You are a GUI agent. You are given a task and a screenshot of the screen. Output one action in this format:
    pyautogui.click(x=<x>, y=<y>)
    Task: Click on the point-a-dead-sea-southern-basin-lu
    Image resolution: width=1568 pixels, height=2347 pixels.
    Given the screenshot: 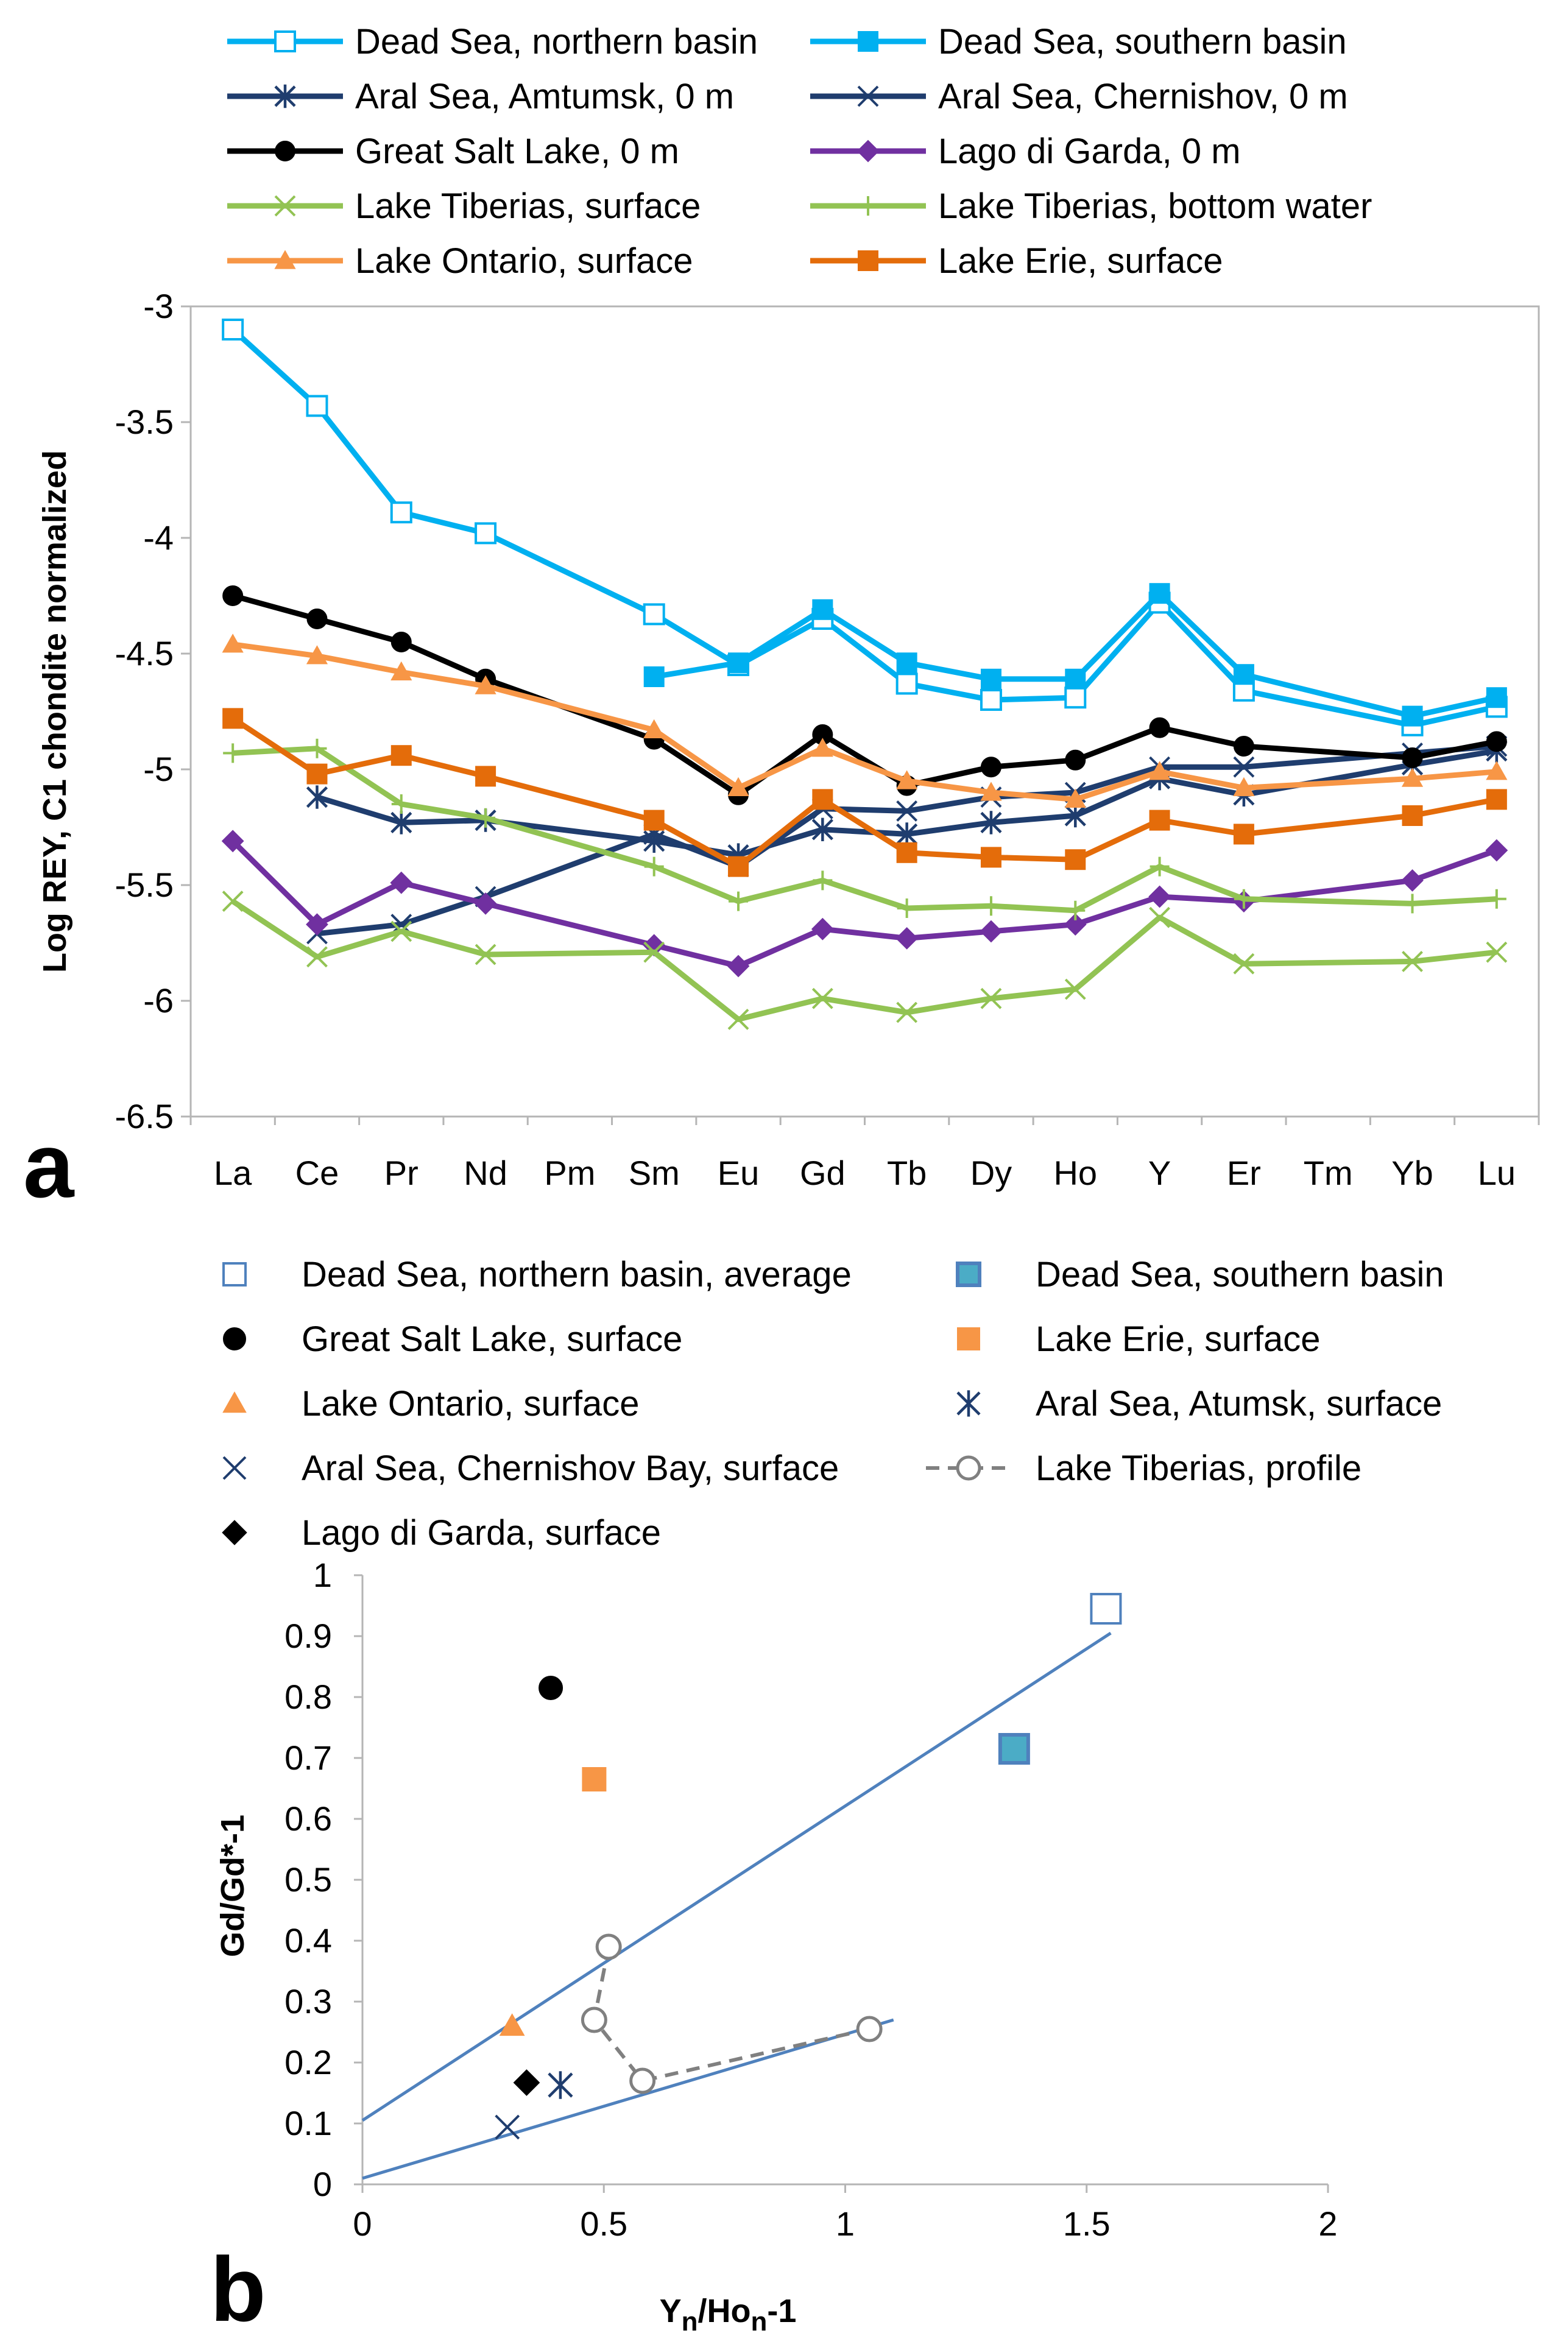 What is the action you would take?
    pyautogui.click(x=1496, y=697)
    